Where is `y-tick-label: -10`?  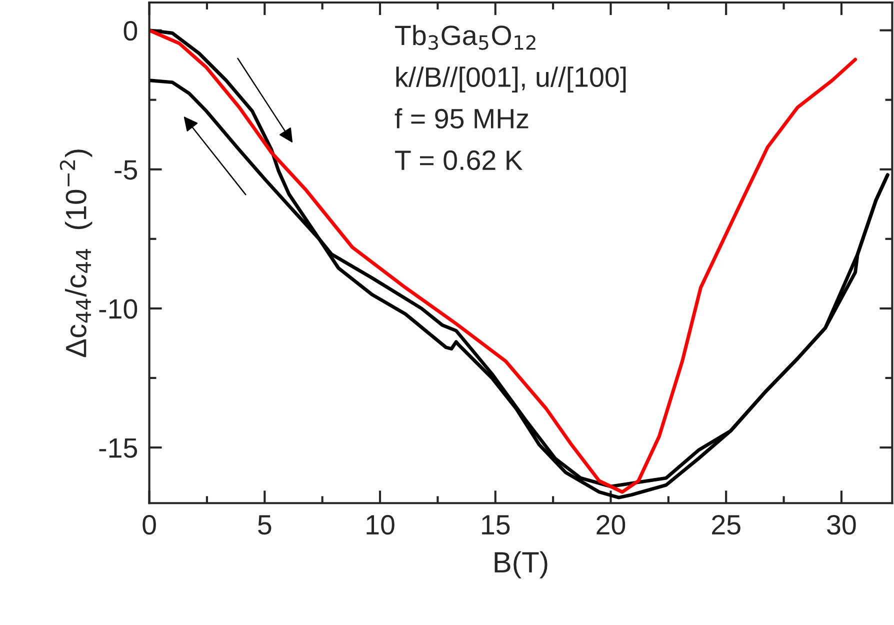 y-tick-label: -10 is located at coordinates (118, 309).